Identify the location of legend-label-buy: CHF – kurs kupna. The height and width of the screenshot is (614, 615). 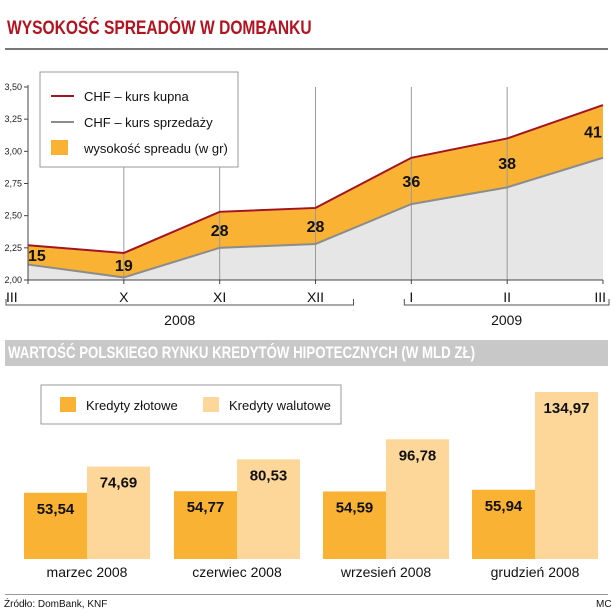
(137, 96).